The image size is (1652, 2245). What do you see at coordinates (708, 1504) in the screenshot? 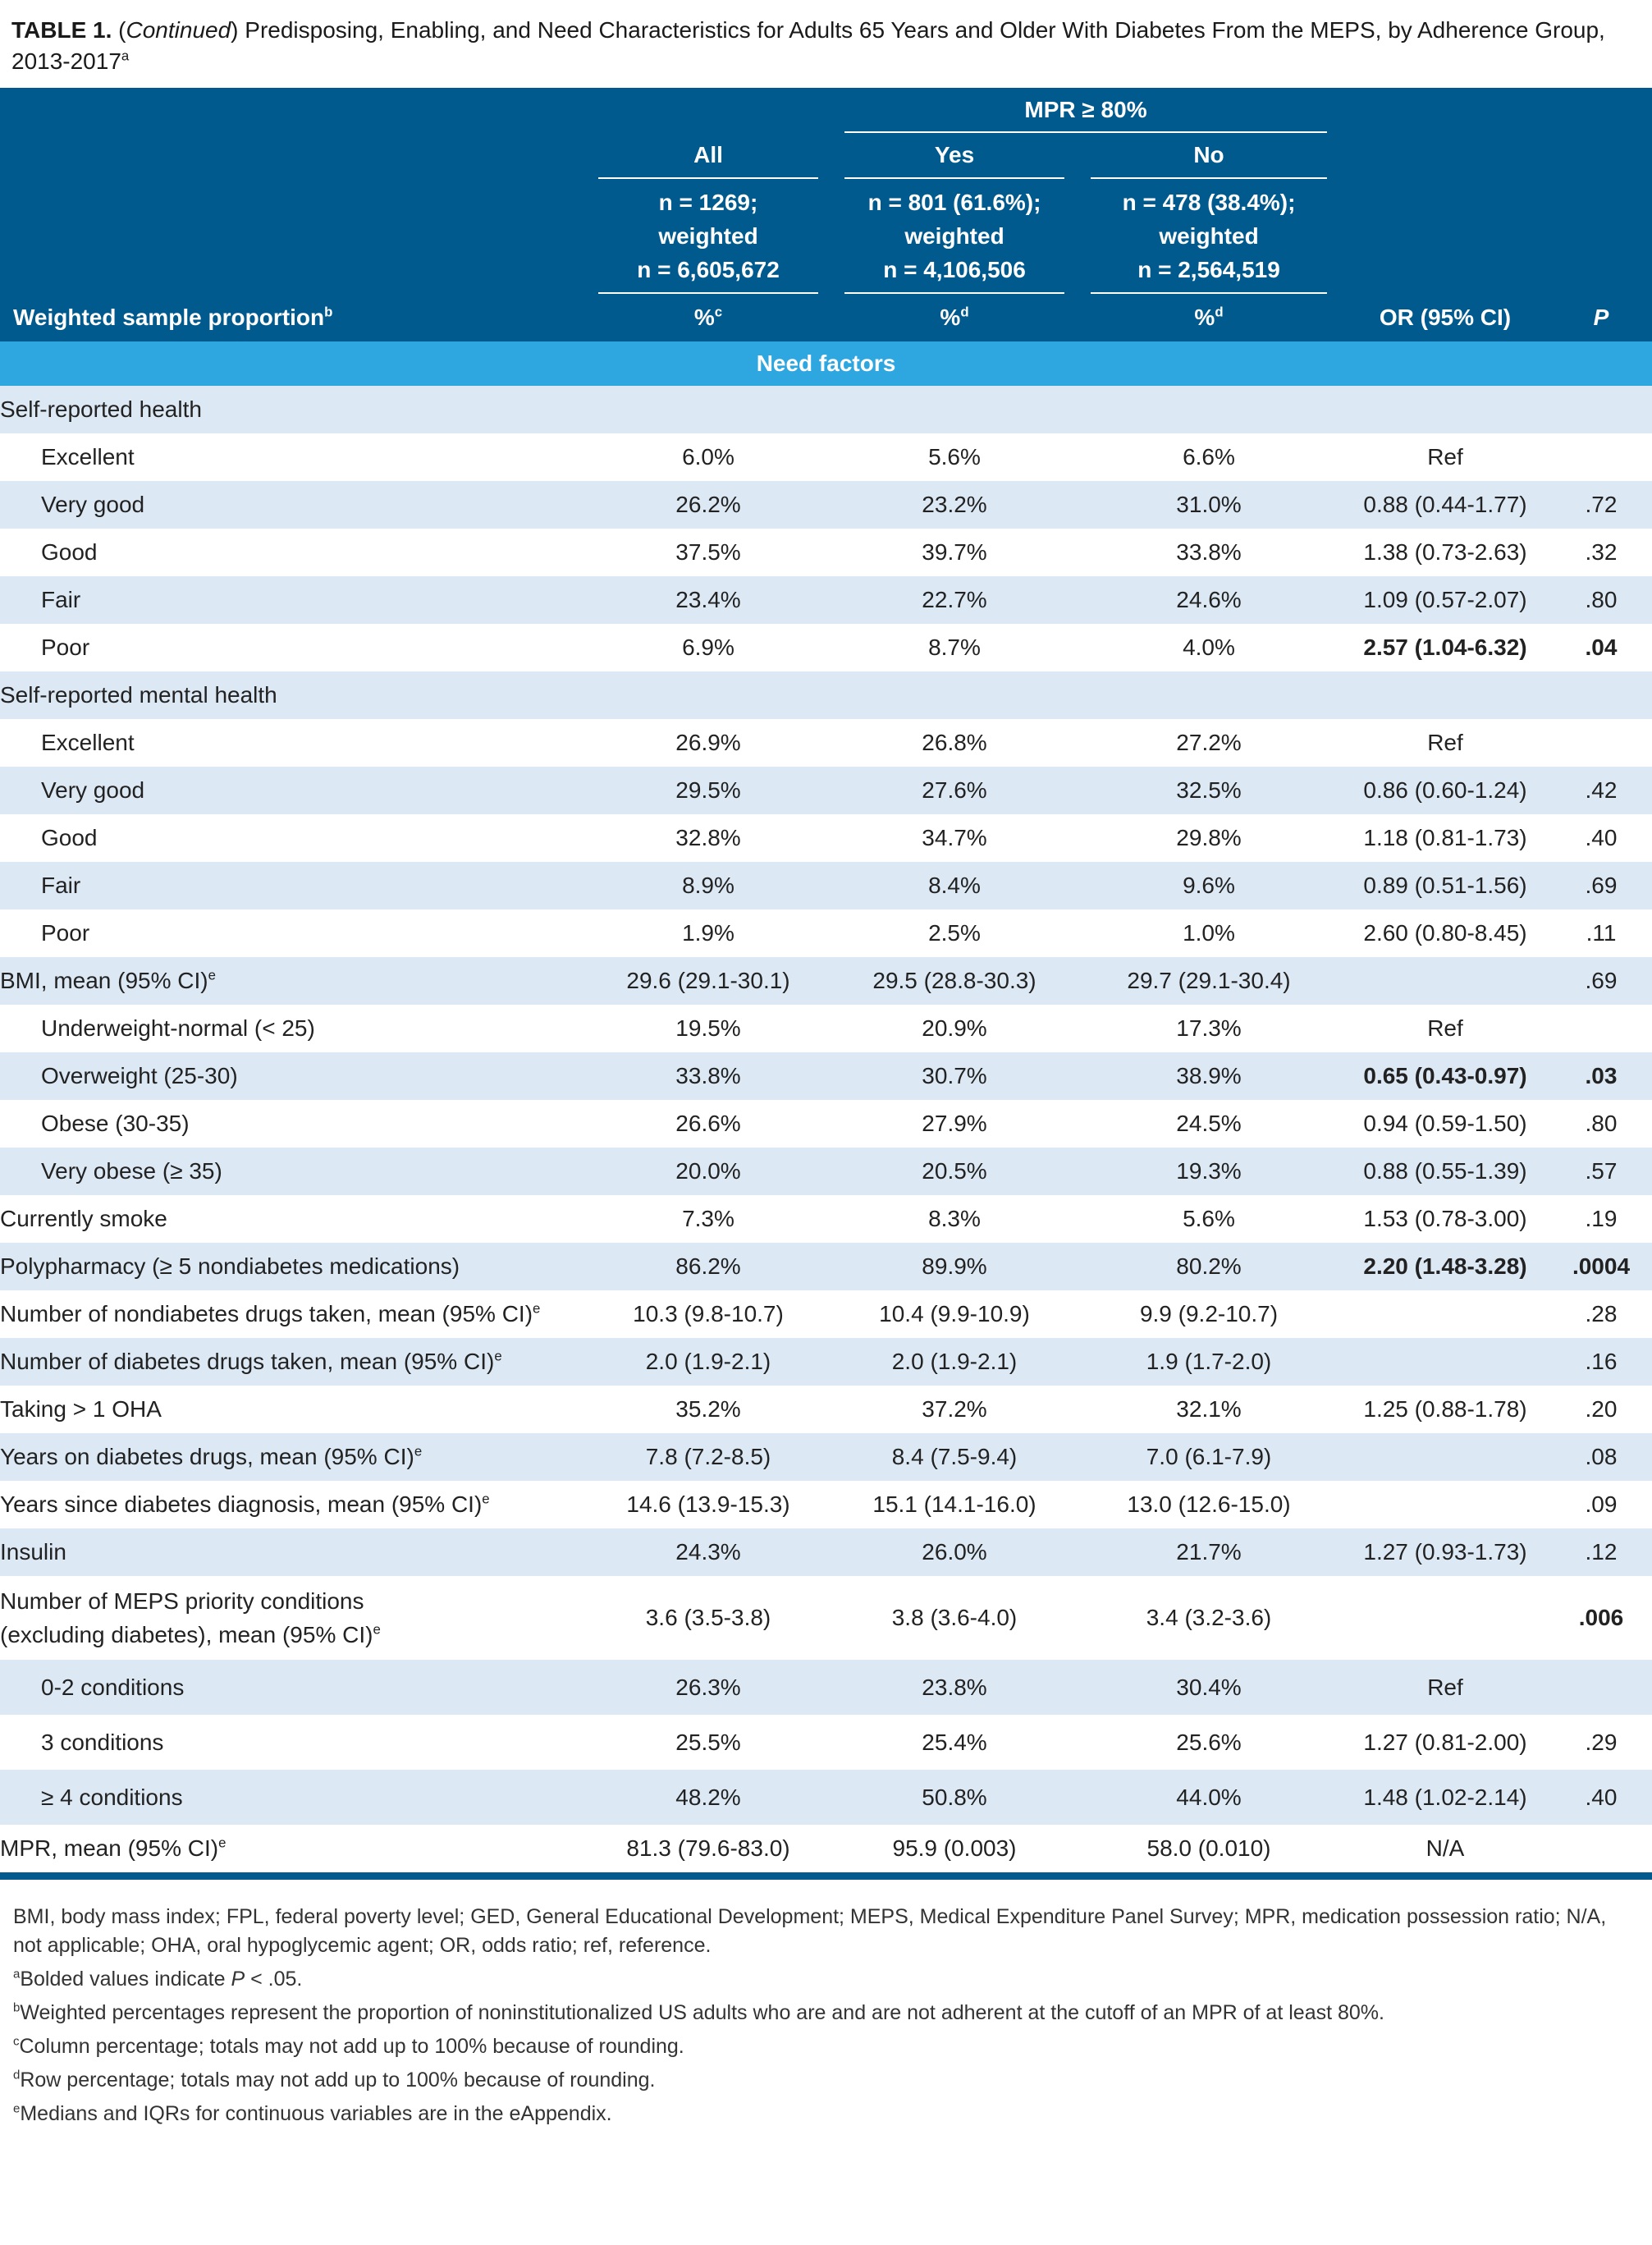
I see `cell-all: 14.6 (13.9-15.3)` at bounding box center [708, 1504].